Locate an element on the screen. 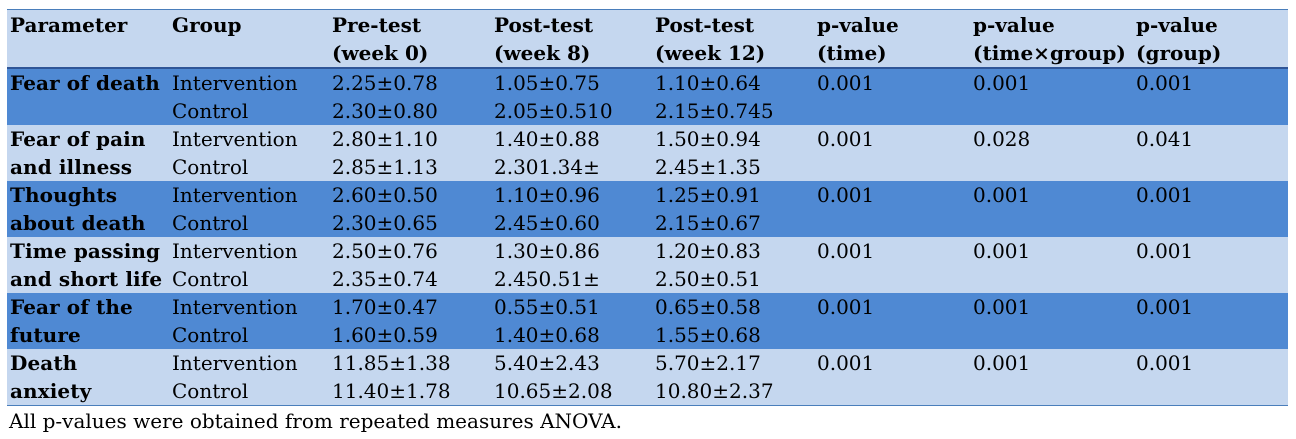 The height and width of the screenshot is (439, 1296). parameter-cell: Fear of death is located at coordinates (85, 83).